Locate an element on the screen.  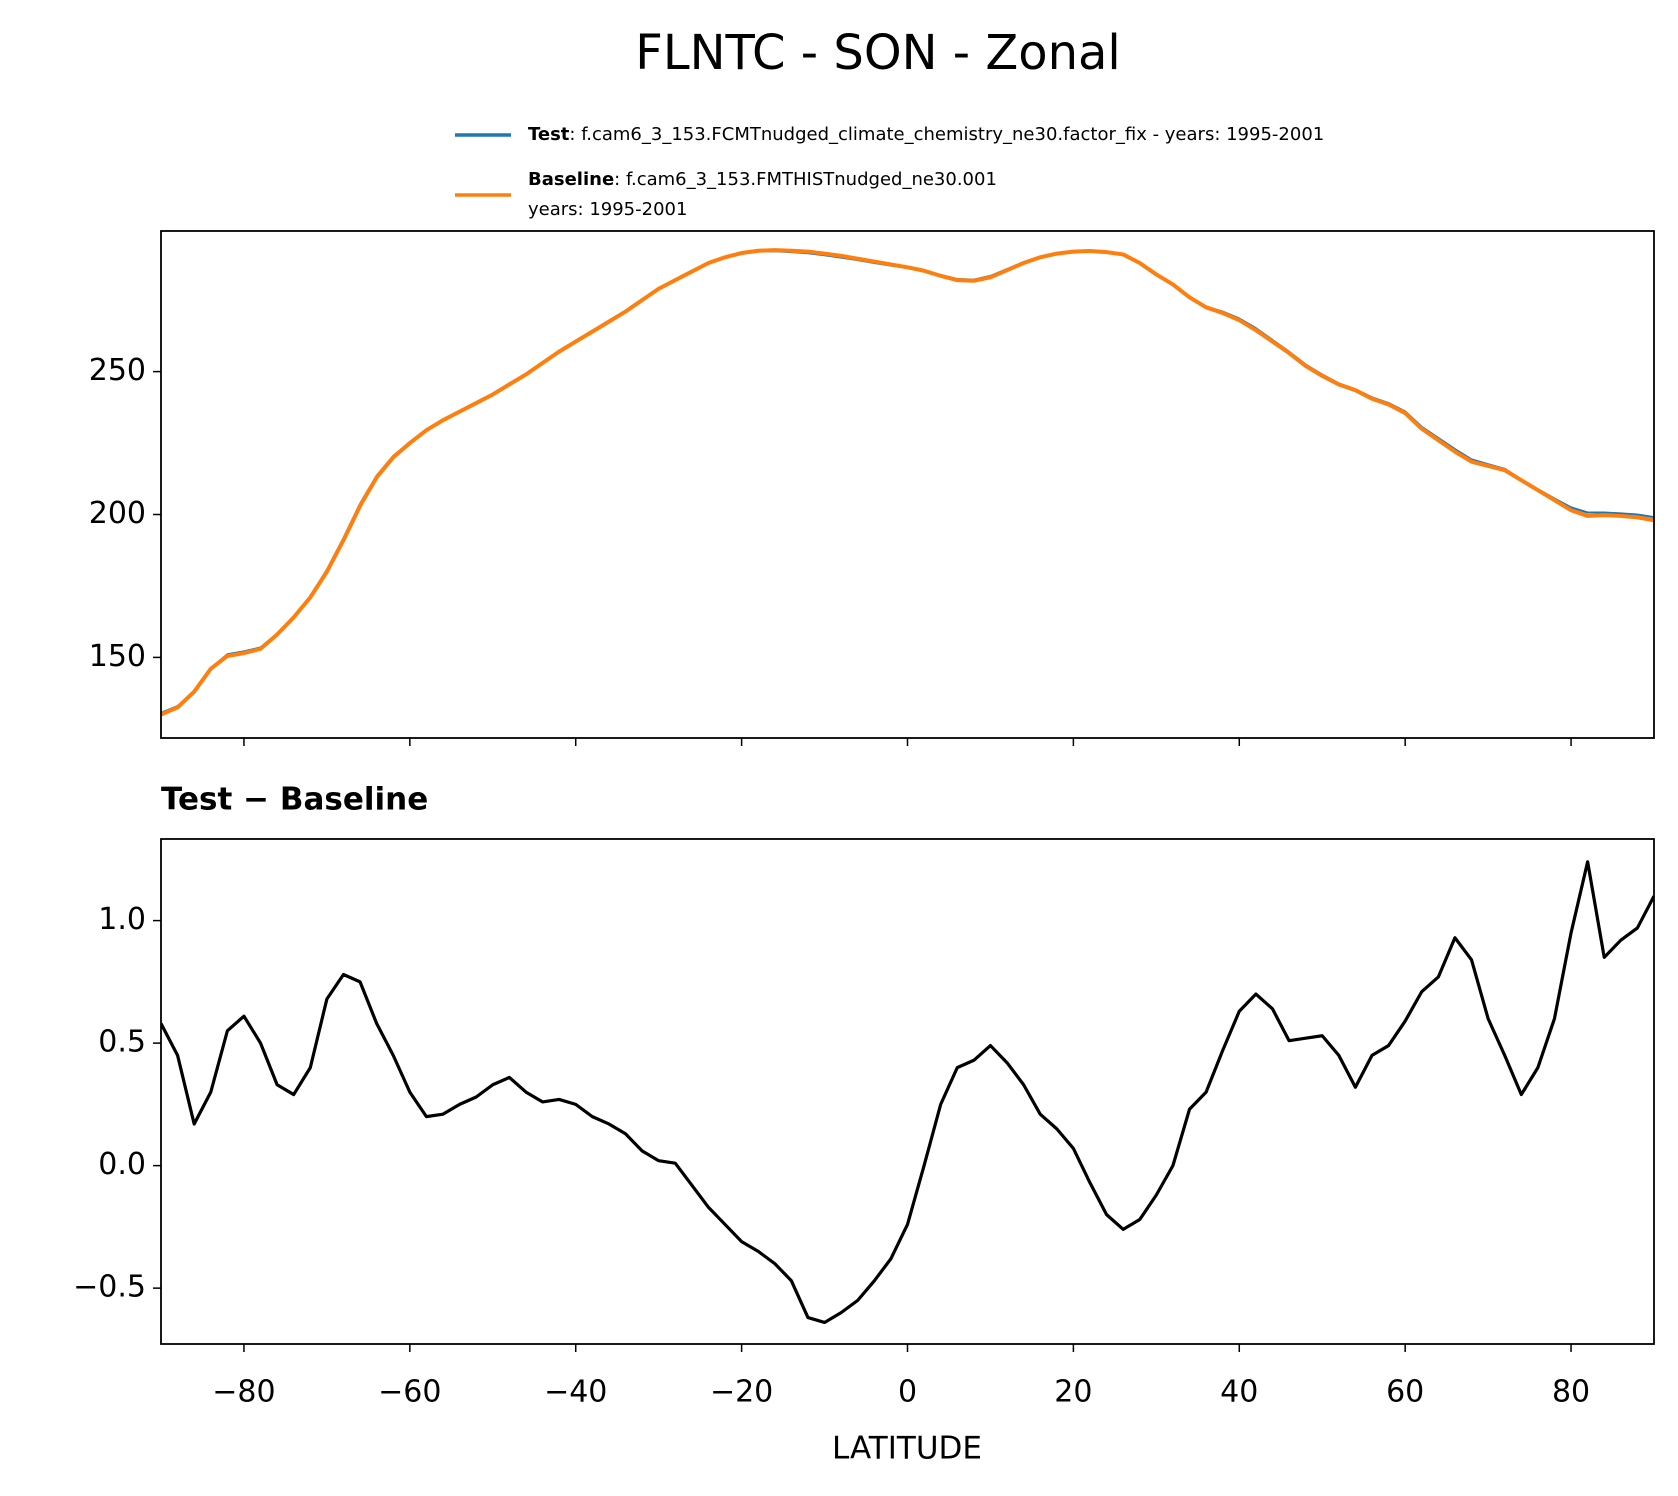
panel-title: Test − Baseline is located at coordinates (294, 800).